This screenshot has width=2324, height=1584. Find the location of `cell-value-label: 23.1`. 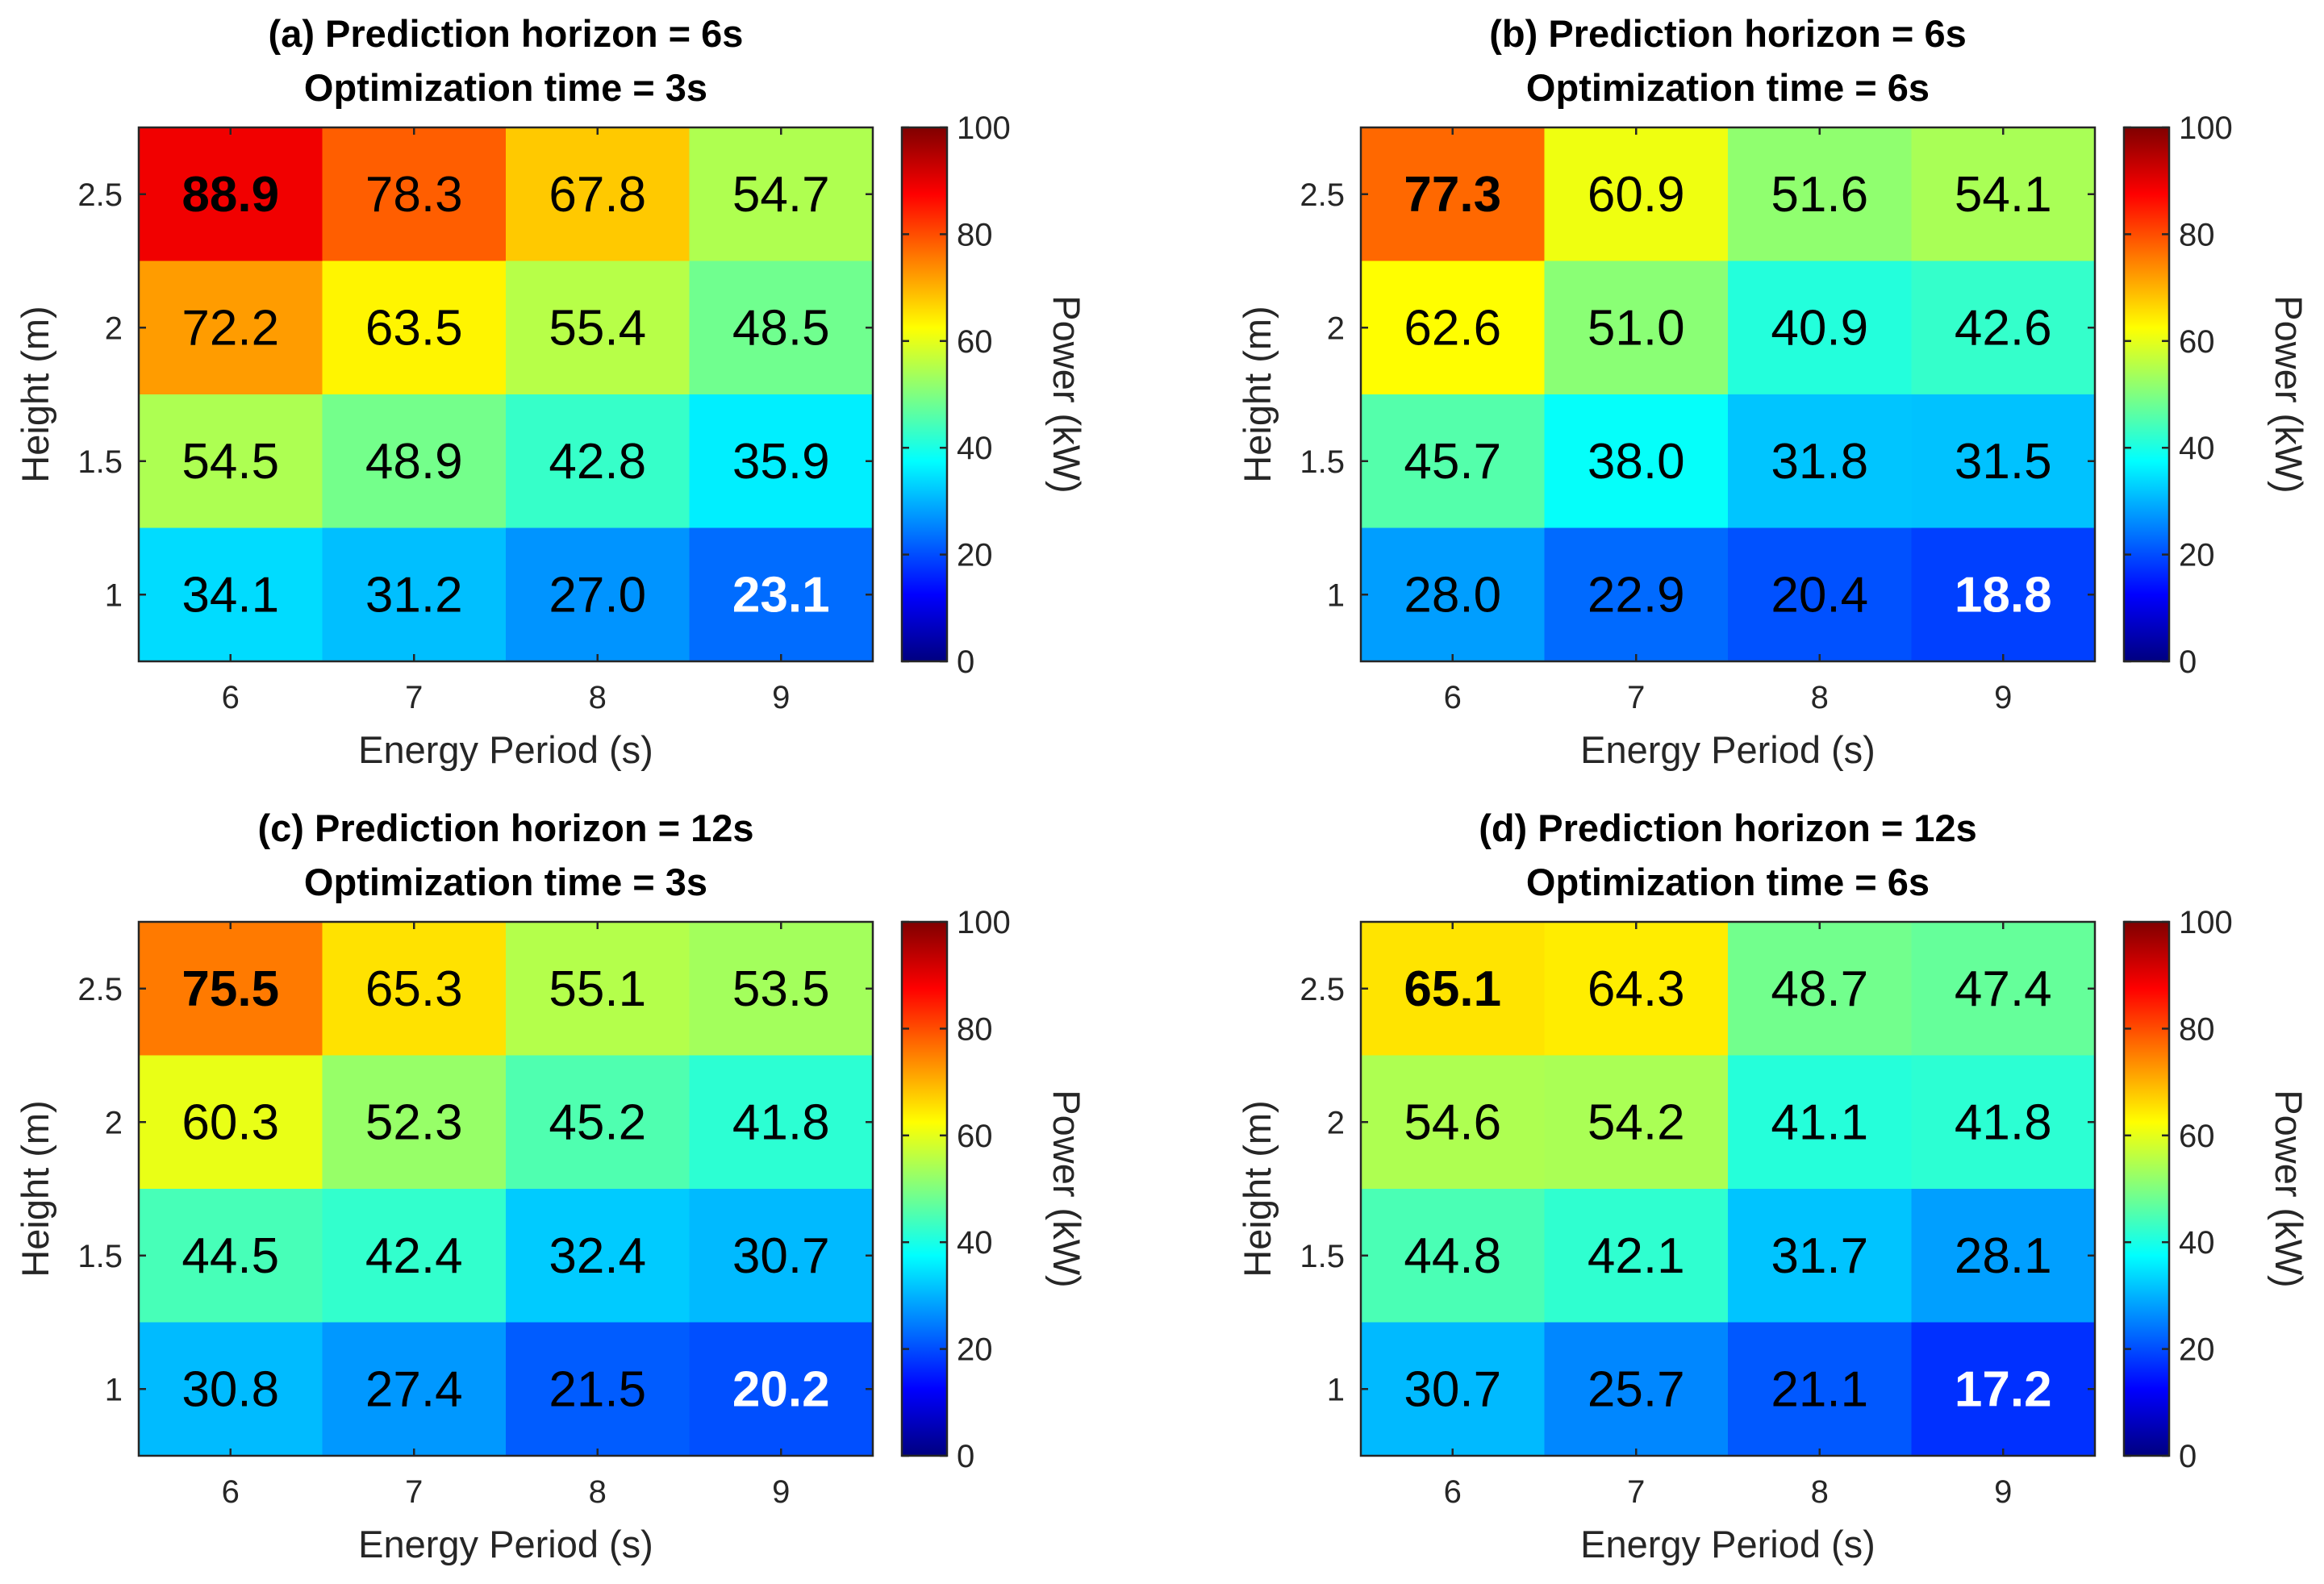

cell-value-label: 23.1 is located at coordinates (781, 595).